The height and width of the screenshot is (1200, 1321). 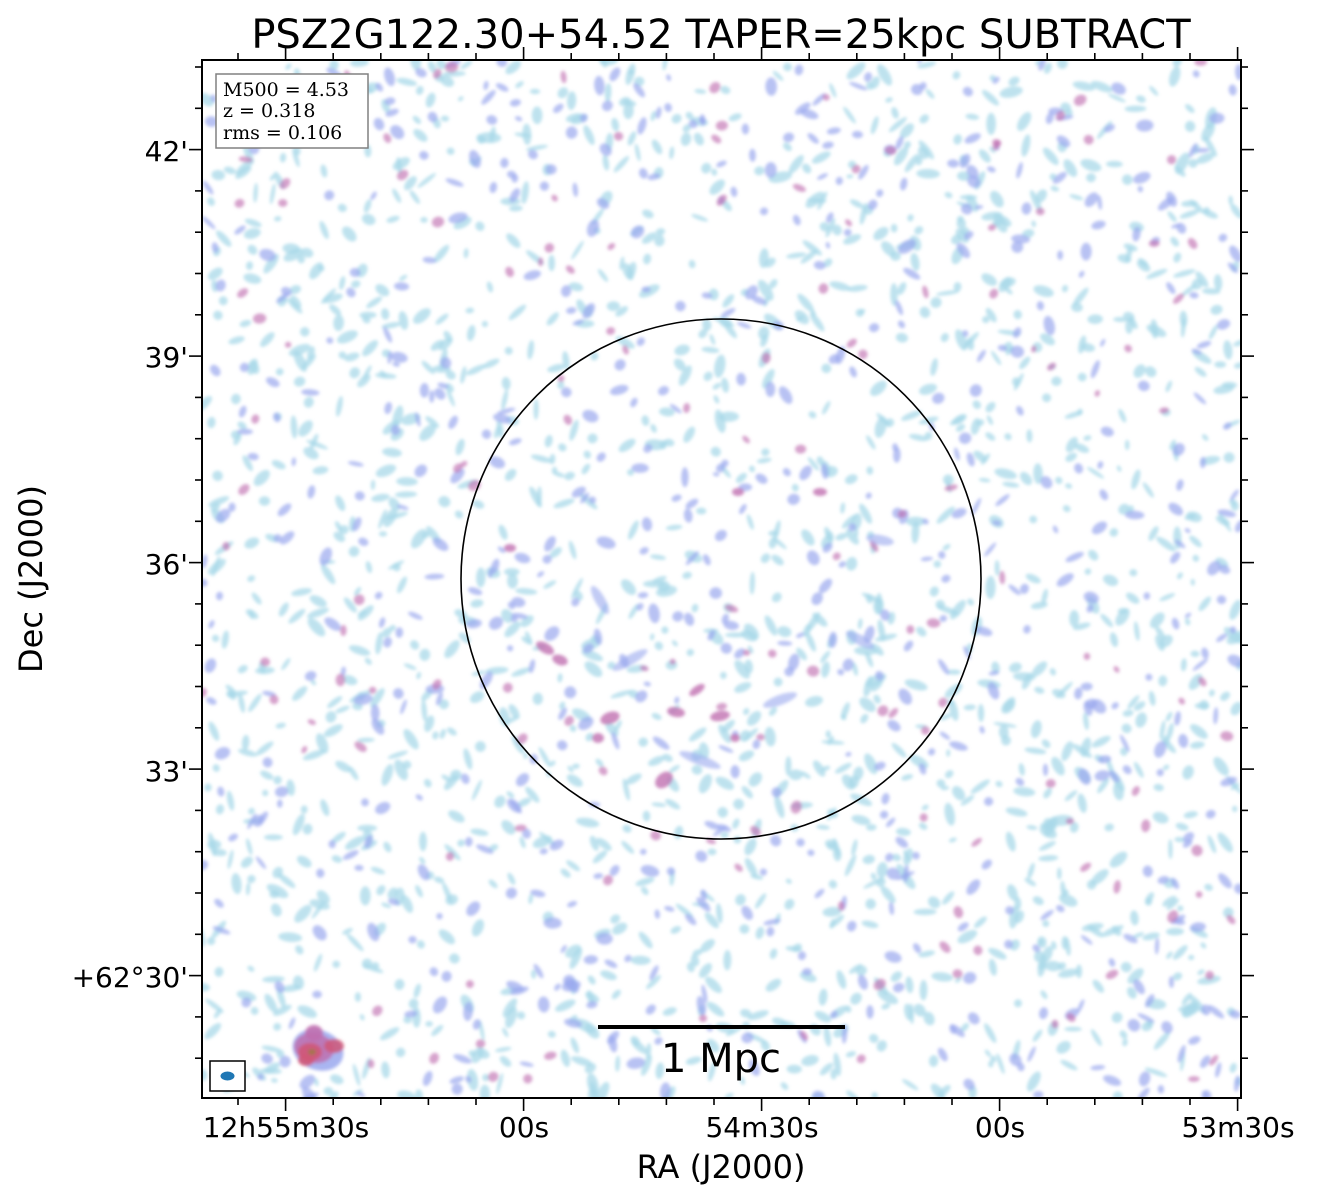 What do you see at coordinates (269, 111) in the screenshot?
I see `info-redshift: z = 0.318` at bounding box center [269, 111].